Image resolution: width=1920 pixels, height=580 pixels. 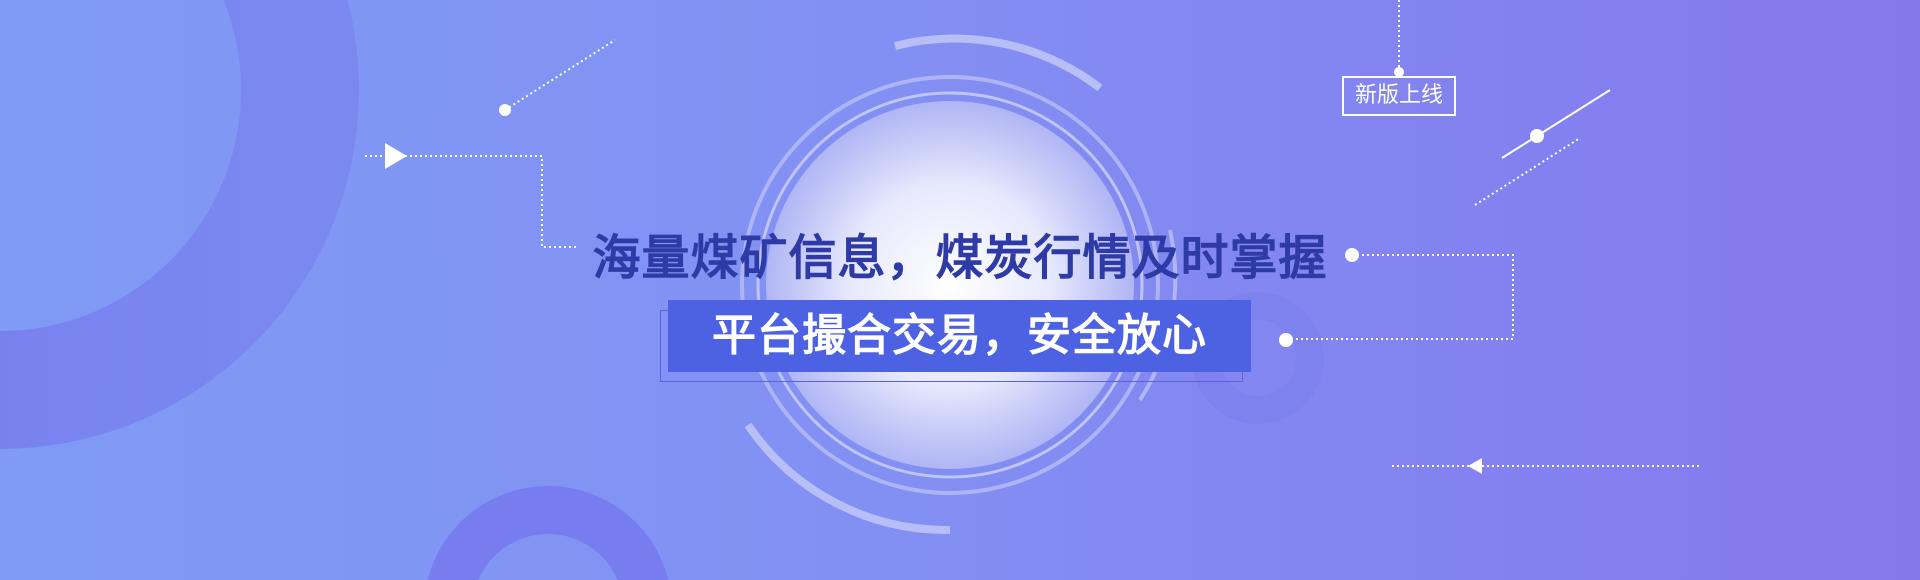 I want to click on subline-box: 平台撮合交易，安全放心, so click(x=955, y=341).